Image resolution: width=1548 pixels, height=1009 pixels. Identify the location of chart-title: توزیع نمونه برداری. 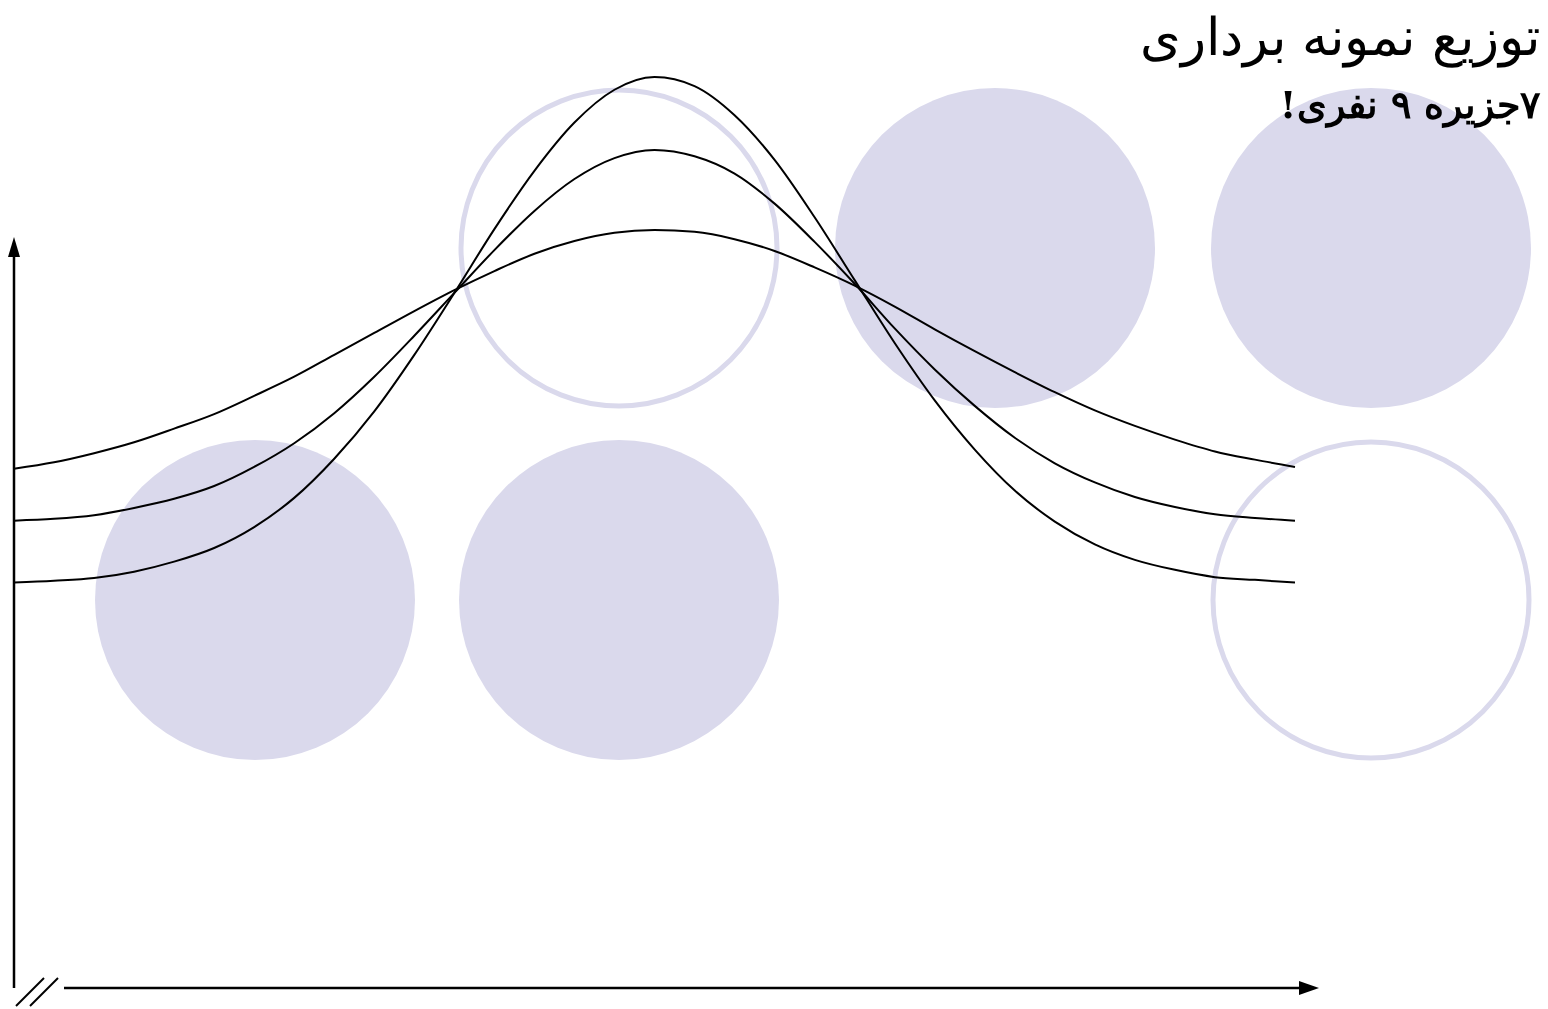
(1339, 37).